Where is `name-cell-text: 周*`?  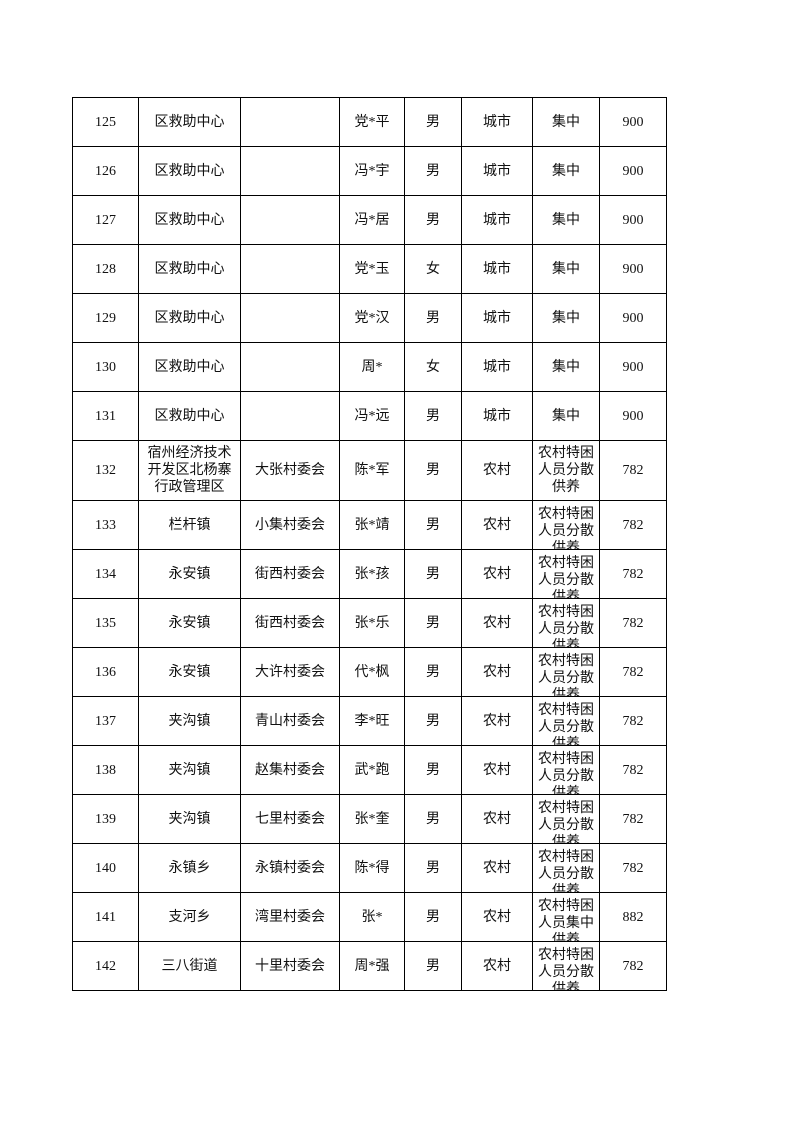
name-cell-text: 周* is located at coordinates (372, 367).